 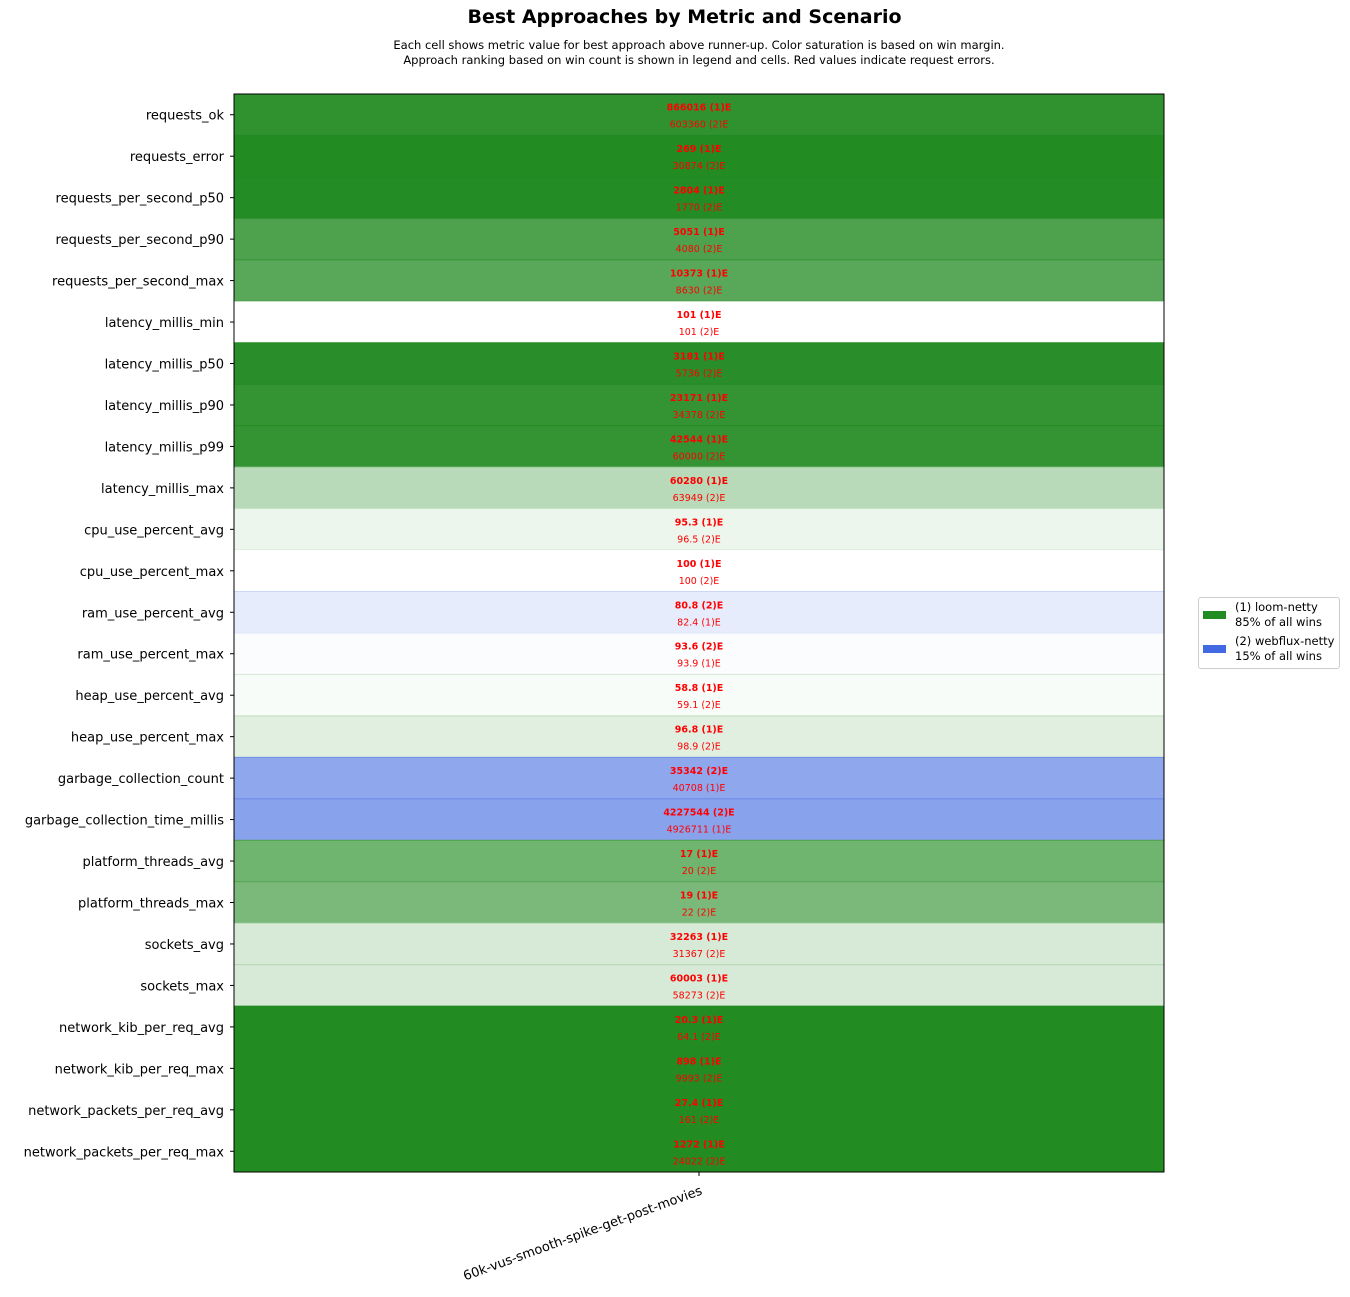 What do you see at coordinates (141, 1028) in the screenshot?
I see `y-tick-label: network_kib_per_req_avg` at bounding box center [141, 1028].